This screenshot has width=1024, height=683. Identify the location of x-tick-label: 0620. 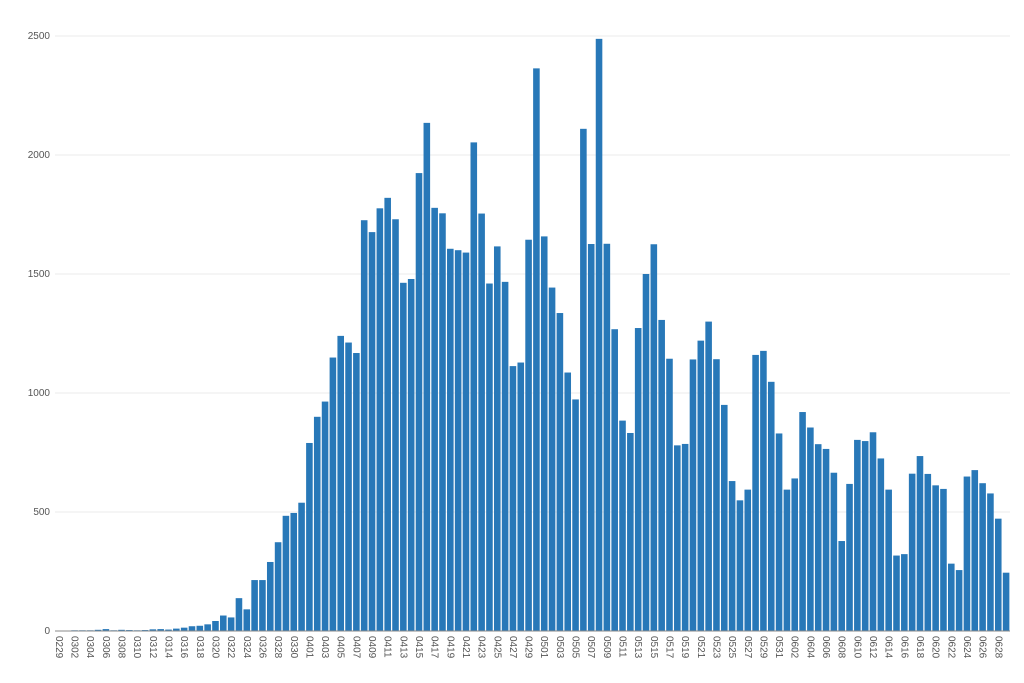
(935, 647).